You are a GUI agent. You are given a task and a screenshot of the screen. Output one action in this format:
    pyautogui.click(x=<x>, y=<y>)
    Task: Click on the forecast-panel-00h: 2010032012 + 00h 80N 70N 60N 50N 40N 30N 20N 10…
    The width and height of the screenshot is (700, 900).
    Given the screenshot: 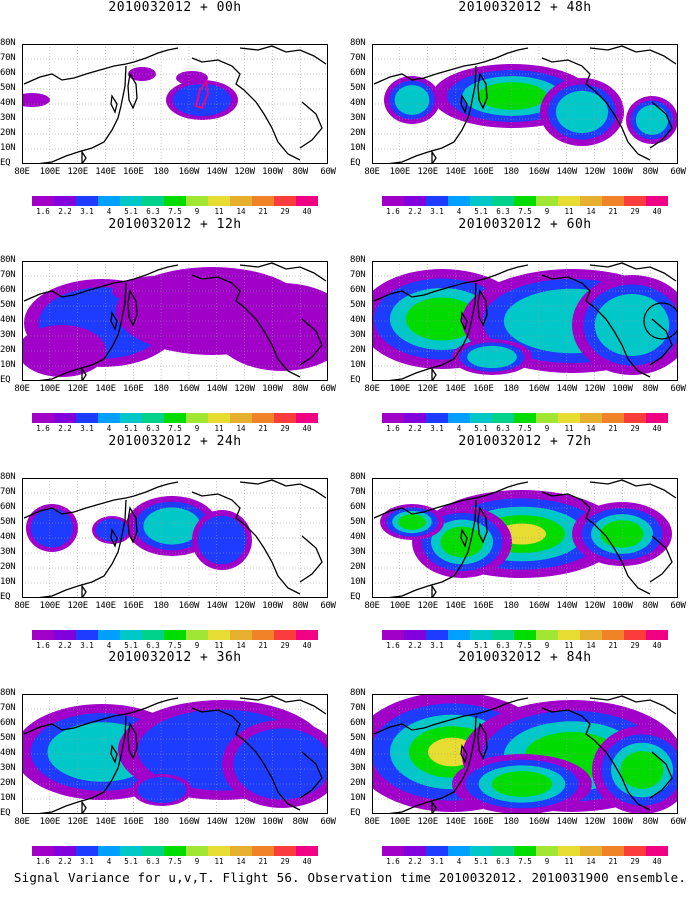 What is the action you would take?
    pyautogui.click(x=175, y=108)
    